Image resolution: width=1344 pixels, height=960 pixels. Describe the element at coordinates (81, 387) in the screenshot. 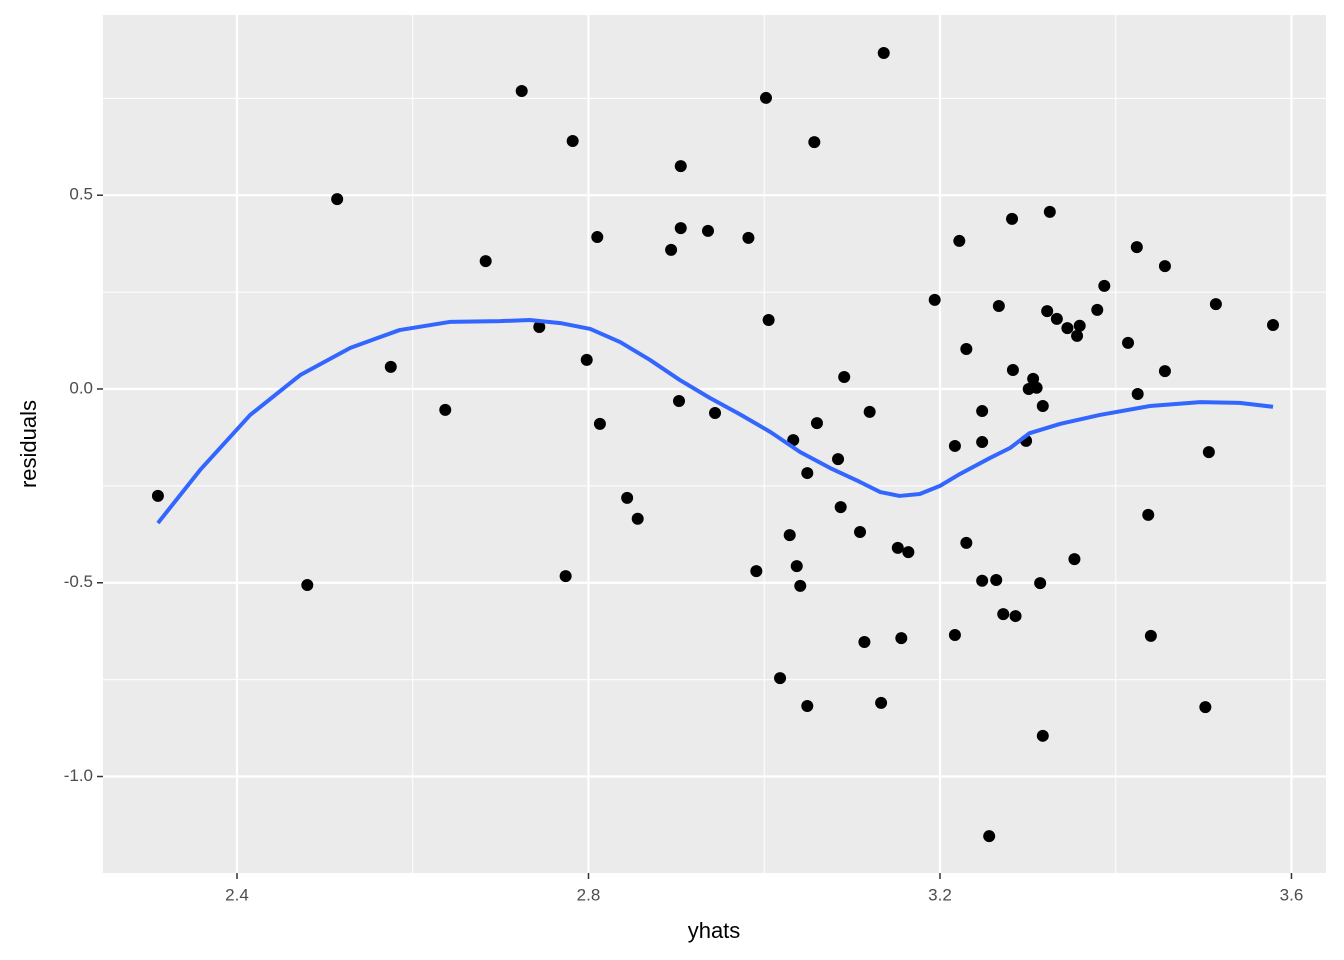

I see `y-tick-label: 0.0` at that location.